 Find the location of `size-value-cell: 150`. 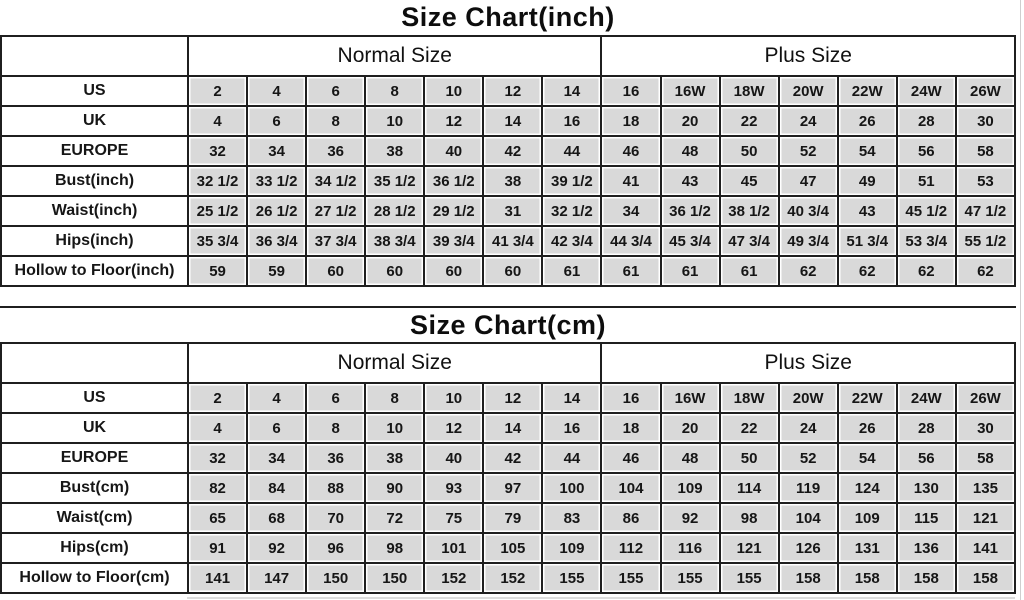

size-value-cell: 150 is located at coordinates (395, 578).